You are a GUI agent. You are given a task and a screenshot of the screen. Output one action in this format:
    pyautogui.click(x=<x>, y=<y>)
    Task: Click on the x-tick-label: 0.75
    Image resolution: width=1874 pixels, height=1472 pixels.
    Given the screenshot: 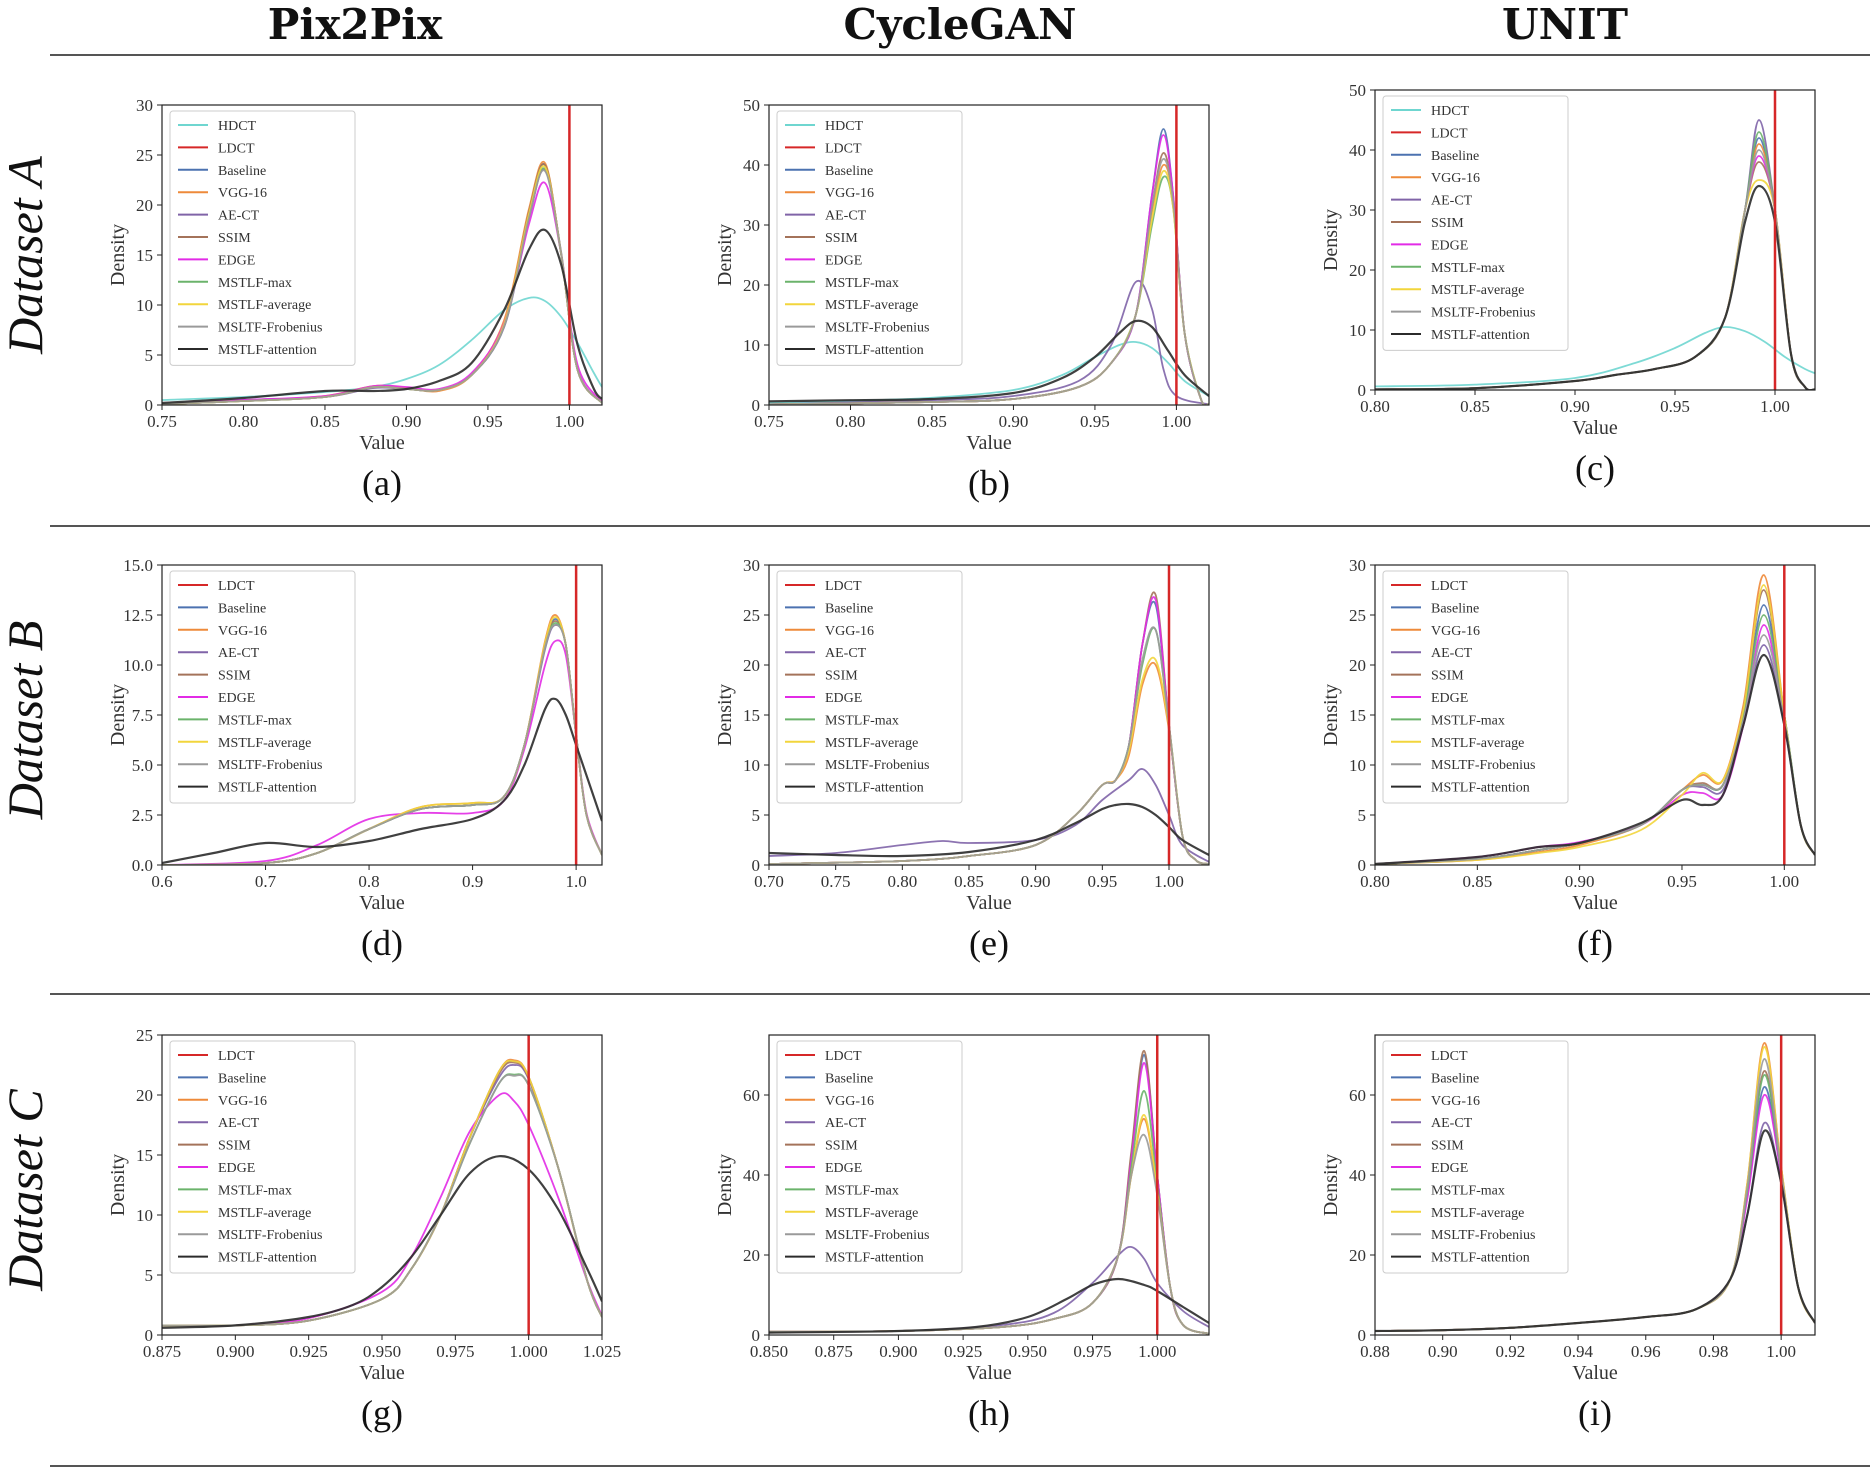 What is the action you would take?
    pyautogui.click(x=769, y=421)
    